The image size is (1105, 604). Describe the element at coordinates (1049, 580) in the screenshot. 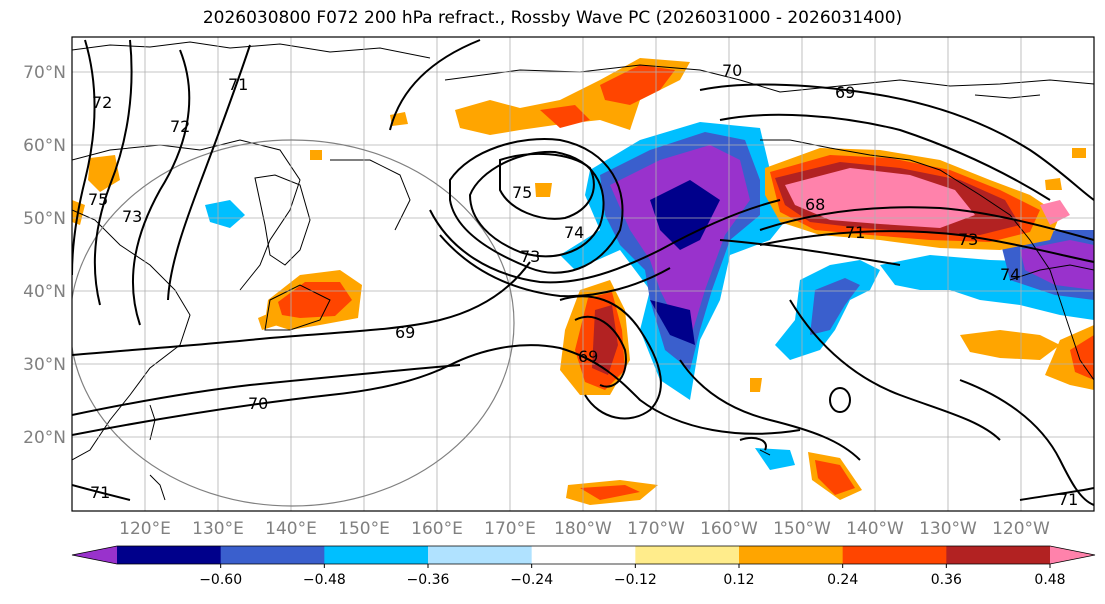

I see `colorbar-tick-label: 0.48` at that location.